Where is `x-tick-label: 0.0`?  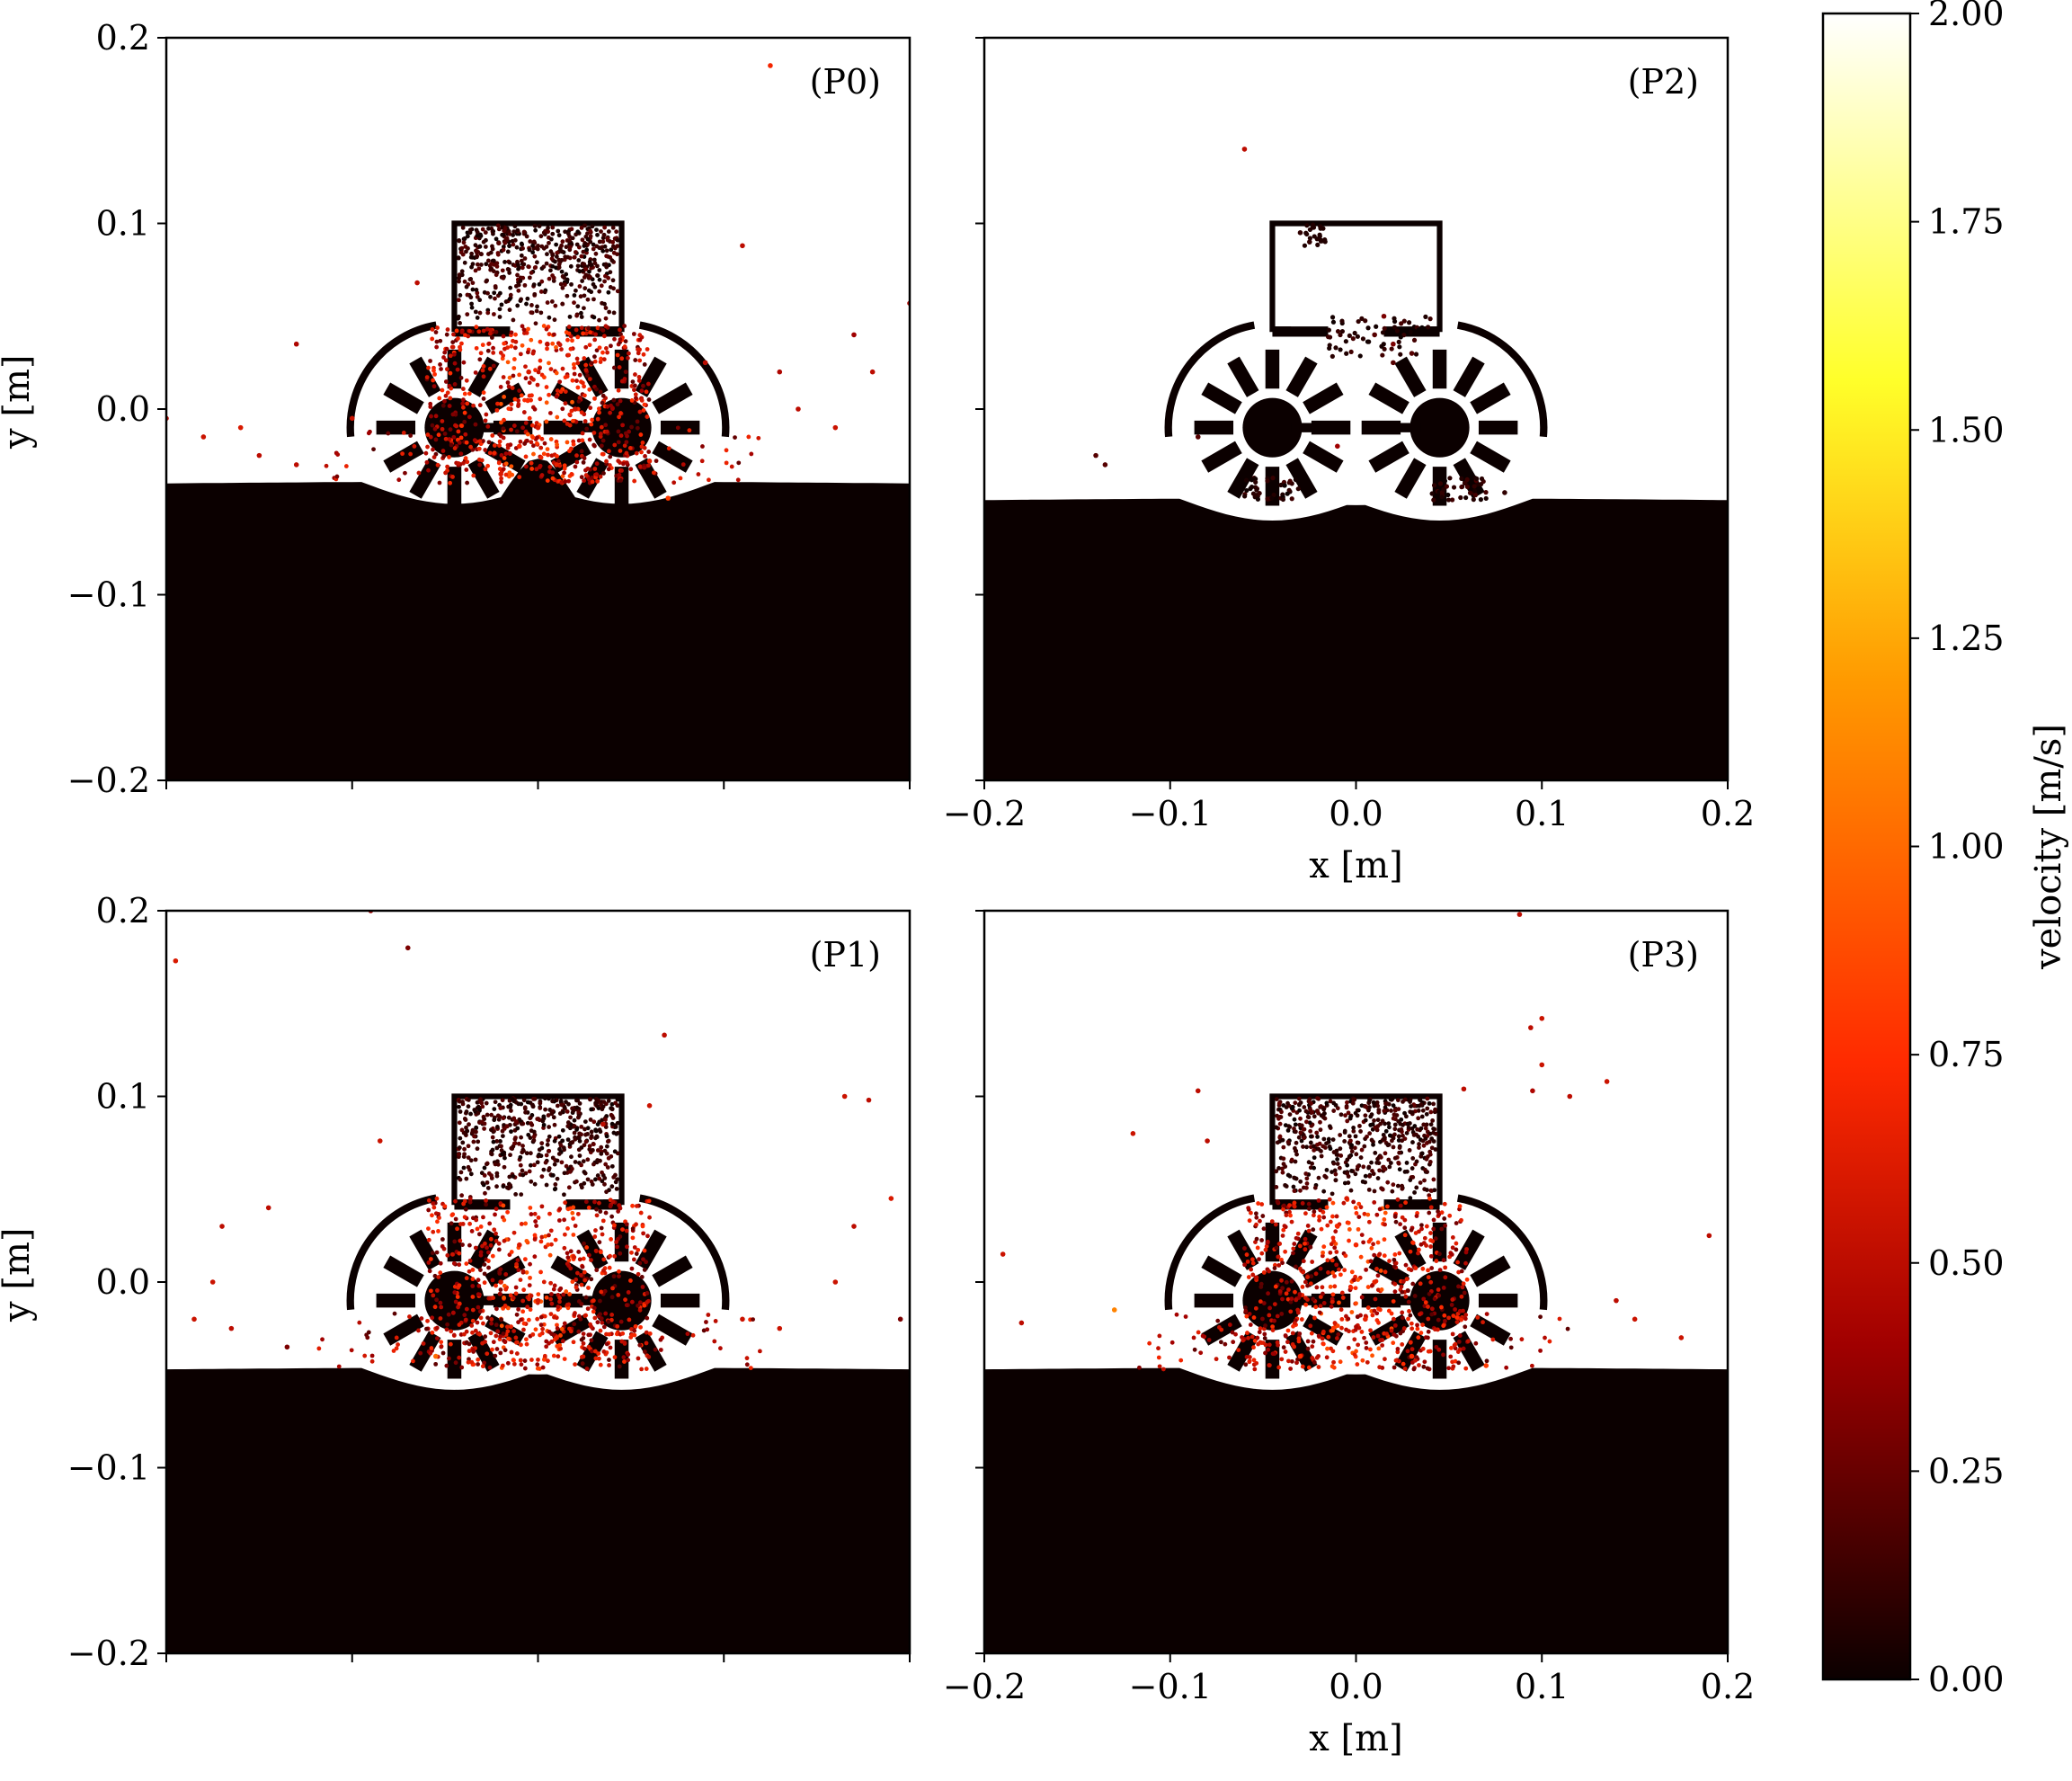
x-tick-label: 0.0 is located at coordinates (1356, 813).